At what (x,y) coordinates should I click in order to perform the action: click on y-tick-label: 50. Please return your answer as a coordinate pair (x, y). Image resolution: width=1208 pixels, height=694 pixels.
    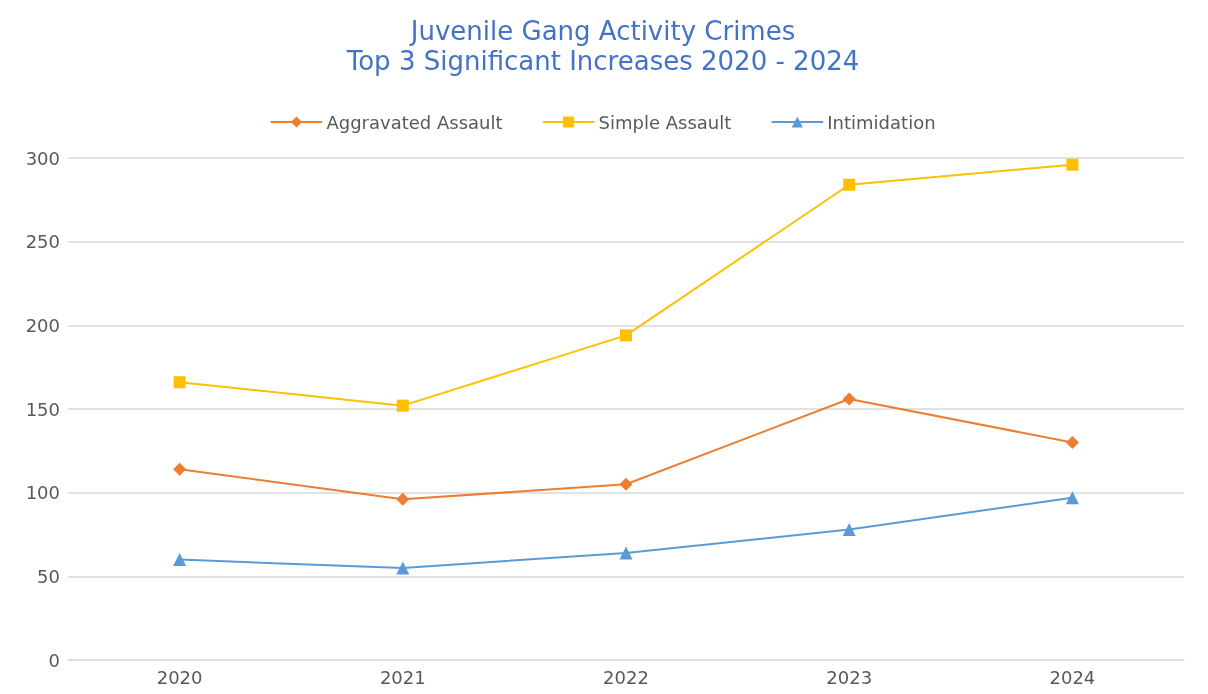
    Looking at the image, I should click on (48, 576).